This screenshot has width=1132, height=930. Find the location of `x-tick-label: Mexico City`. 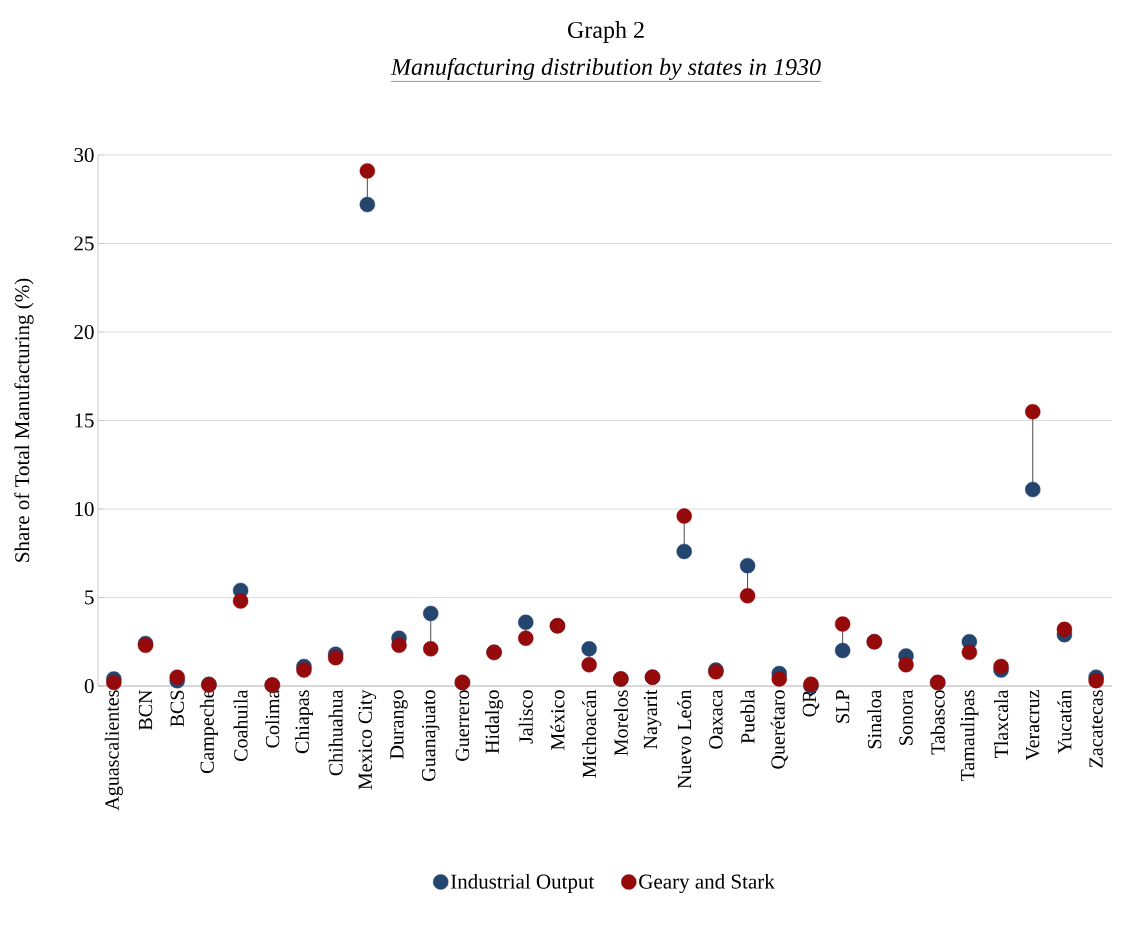

x-tick-label: Mexico City is located at coordinates (367, 739).